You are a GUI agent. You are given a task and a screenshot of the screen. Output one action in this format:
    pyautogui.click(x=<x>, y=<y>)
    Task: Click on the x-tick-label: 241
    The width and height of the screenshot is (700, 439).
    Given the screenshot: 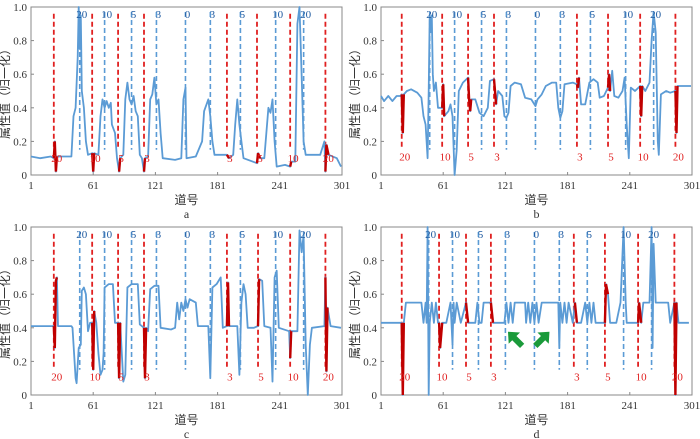 What is the action you would take?
    pyautogui.click(x=280, y=186)
    